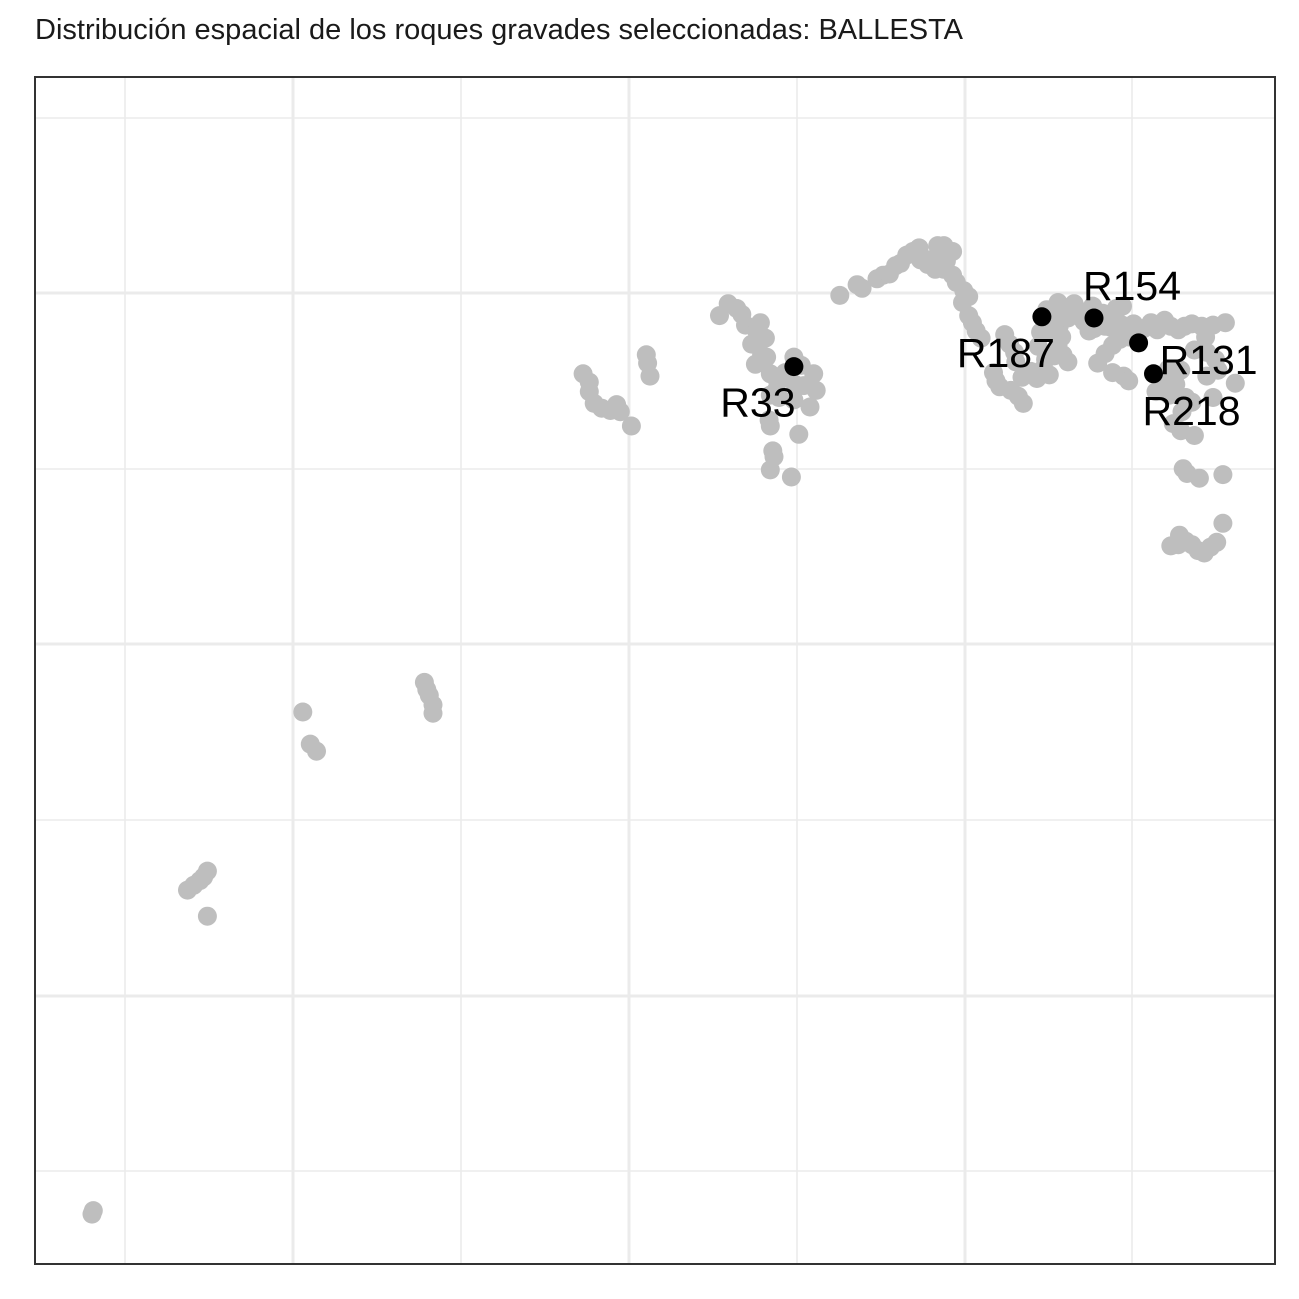  What do you see at coordinates (1153, 374) in the screenshot?
I see `highlight-point-r218` at bounding box center [1153, 374].